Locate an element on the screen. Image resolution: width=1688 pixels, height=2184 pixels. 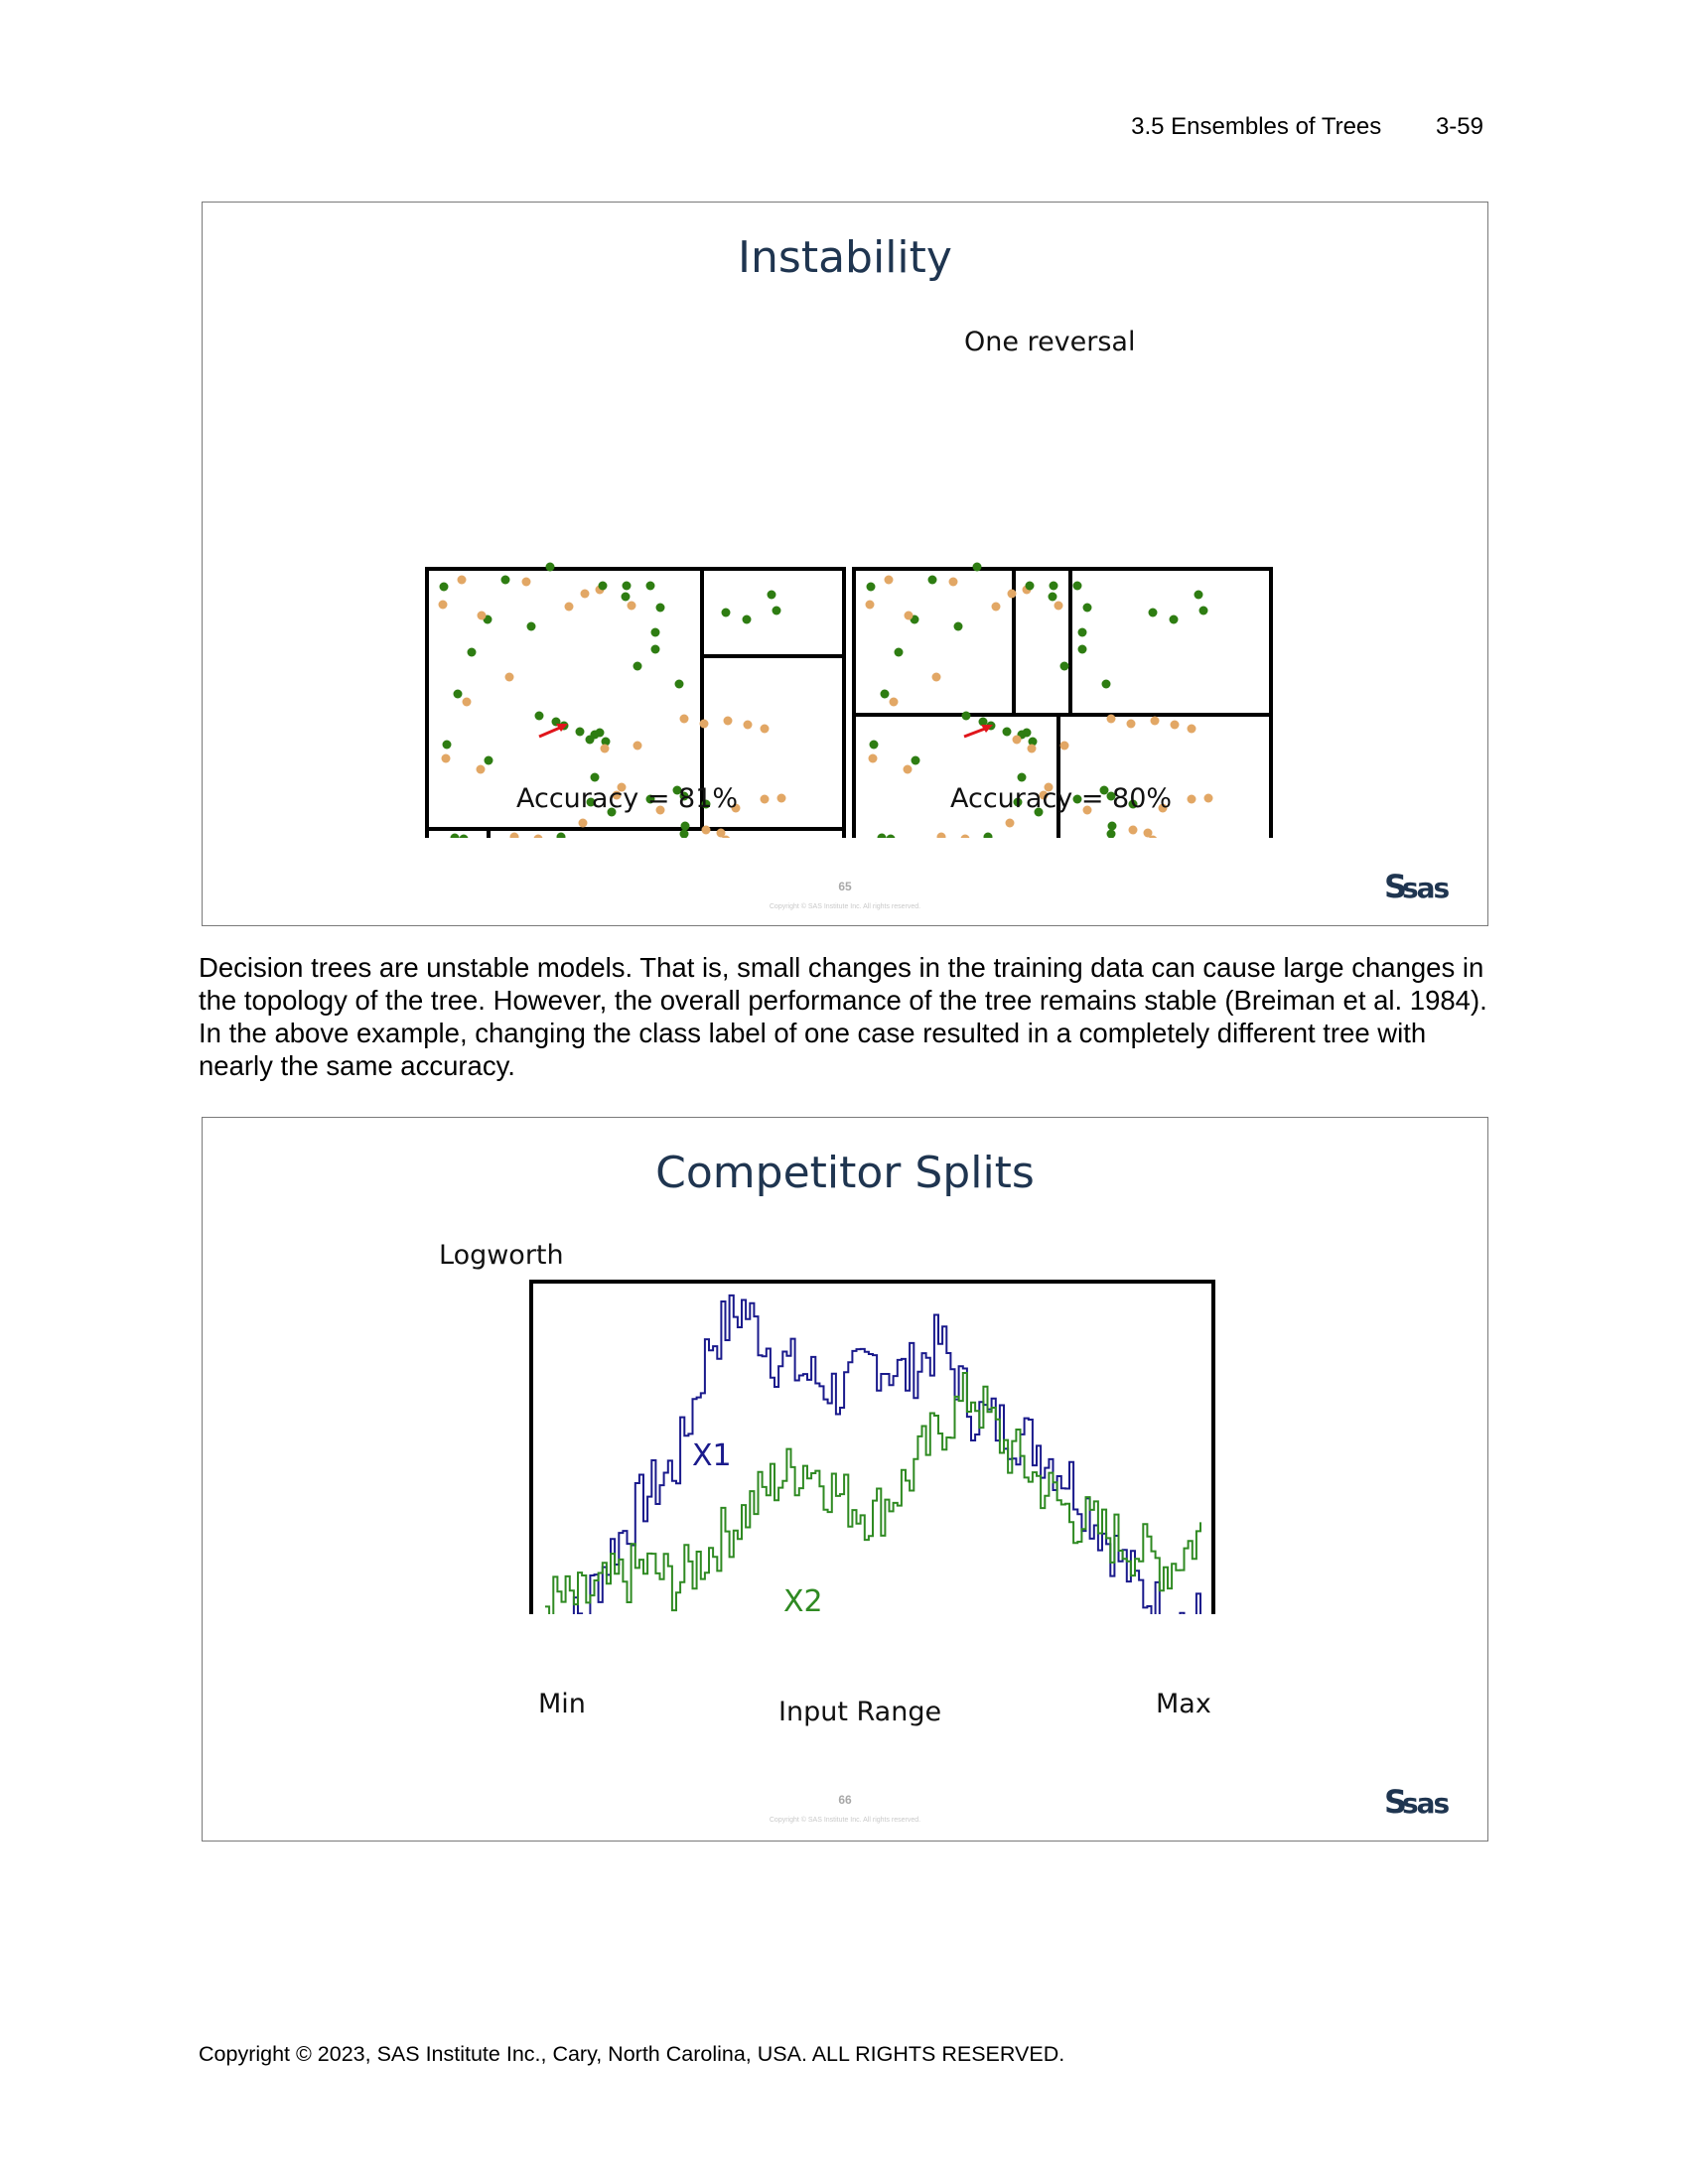
right-caption: One reversal is located at coordinates (1050, 342).